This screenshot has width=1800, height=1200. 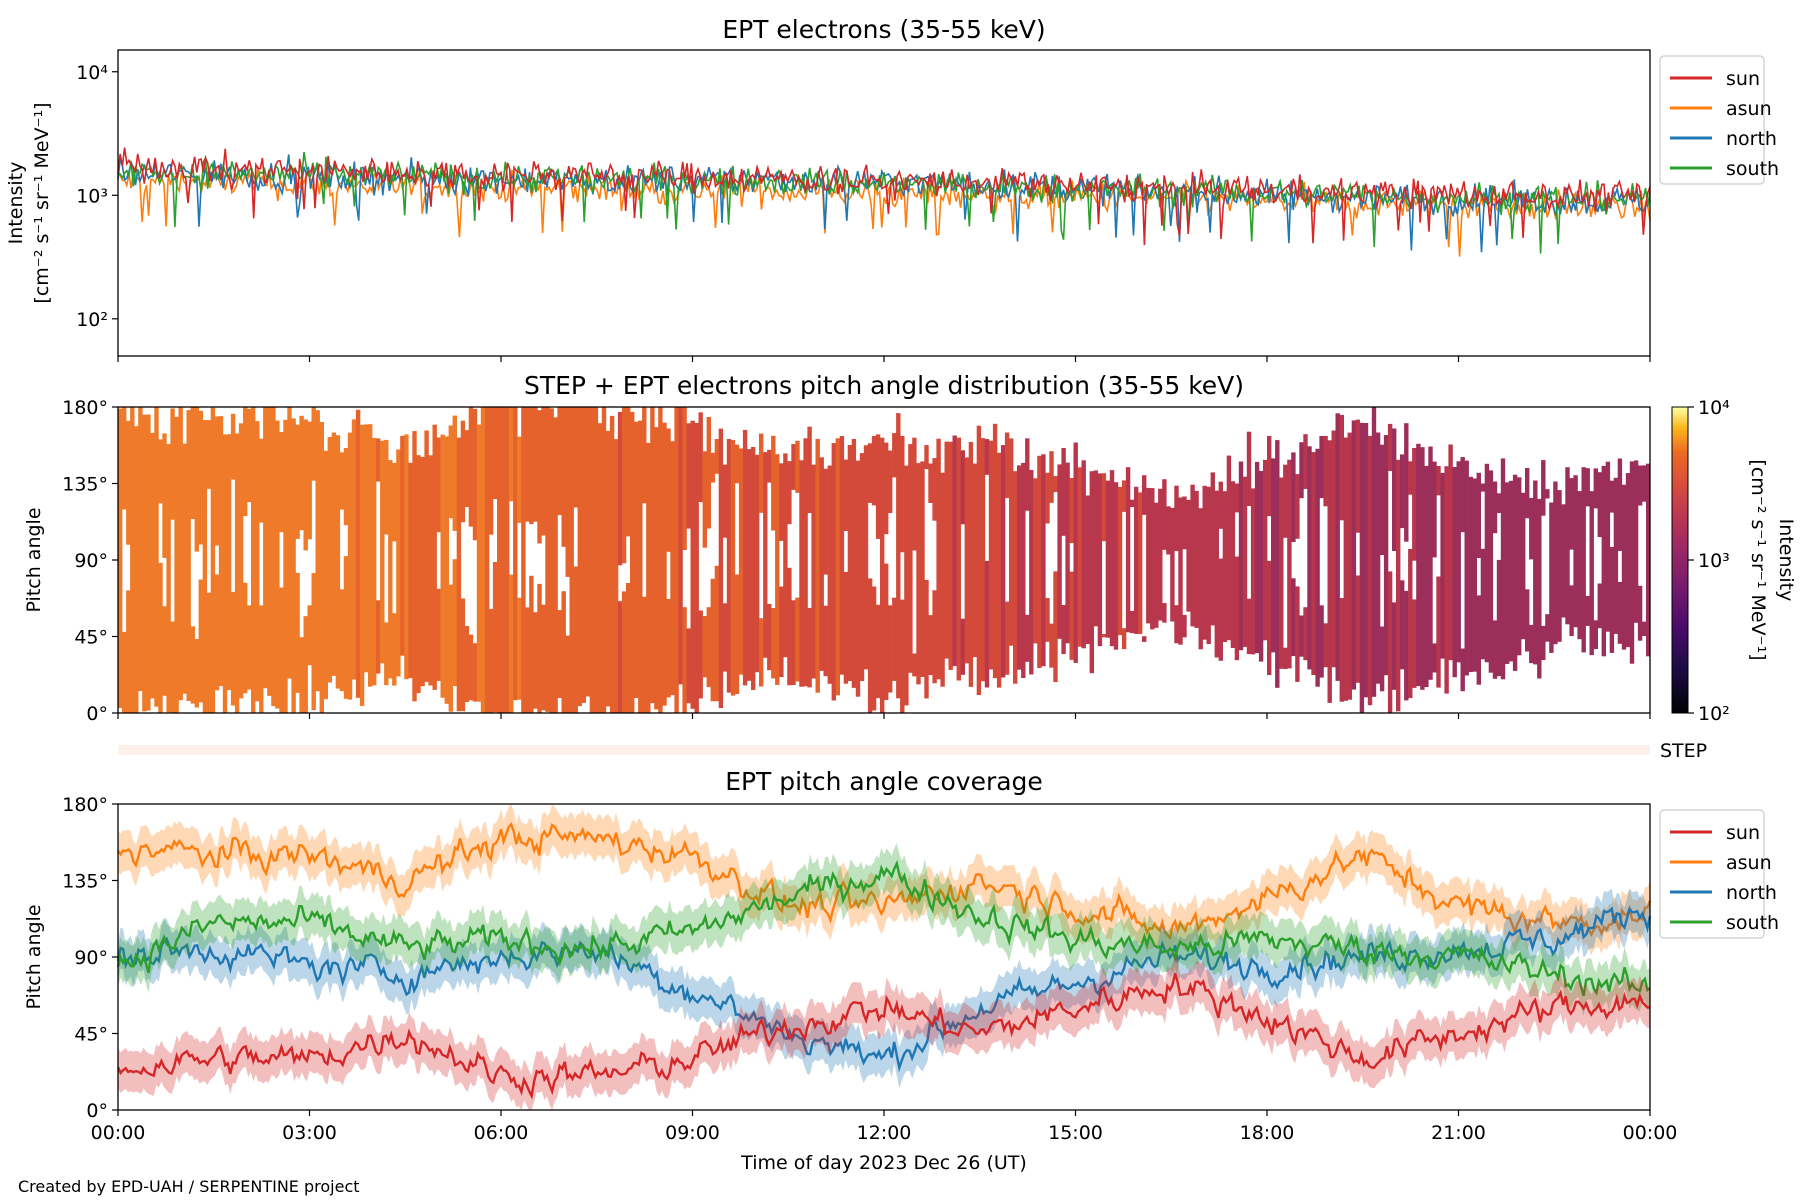 What do you see at coordinates (91, 958) in the screenshot?
I see `y-tick-label: 90°` at bounding box center [91, 958].